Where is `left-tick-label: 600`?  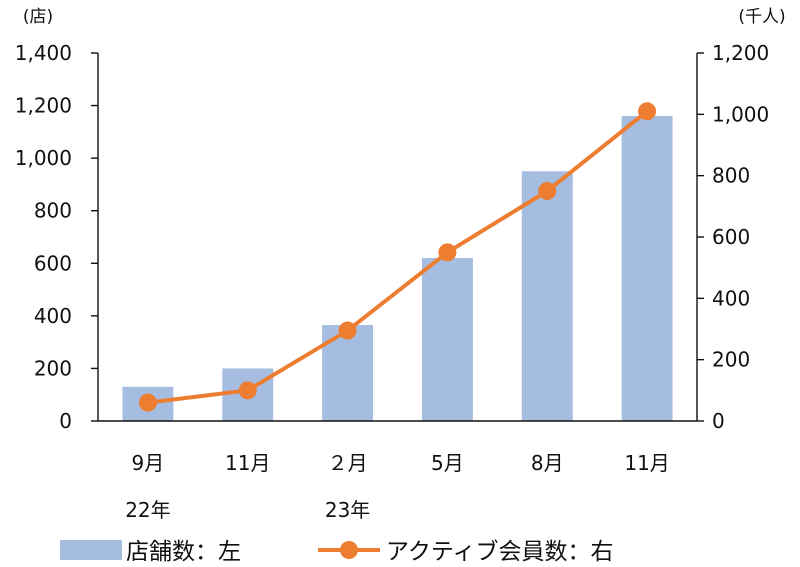
left-tick-label: 600 is located at coordinates (53, 263).